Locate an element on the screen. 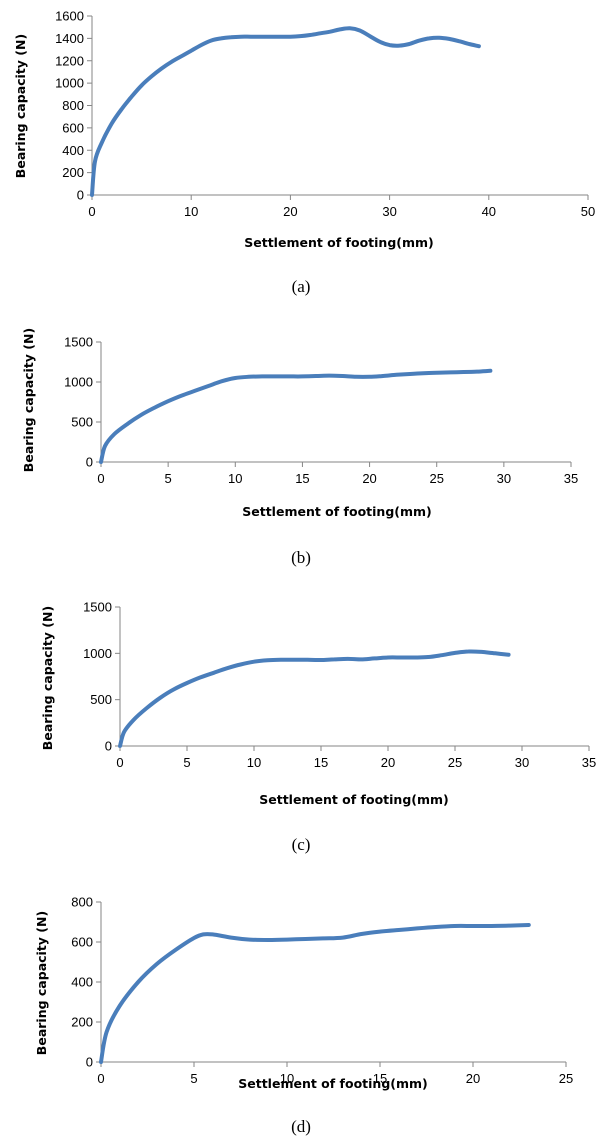 The height and width of the screenshot is (1140, 603). chart-c-series-line is located at coordinates (314, 698).